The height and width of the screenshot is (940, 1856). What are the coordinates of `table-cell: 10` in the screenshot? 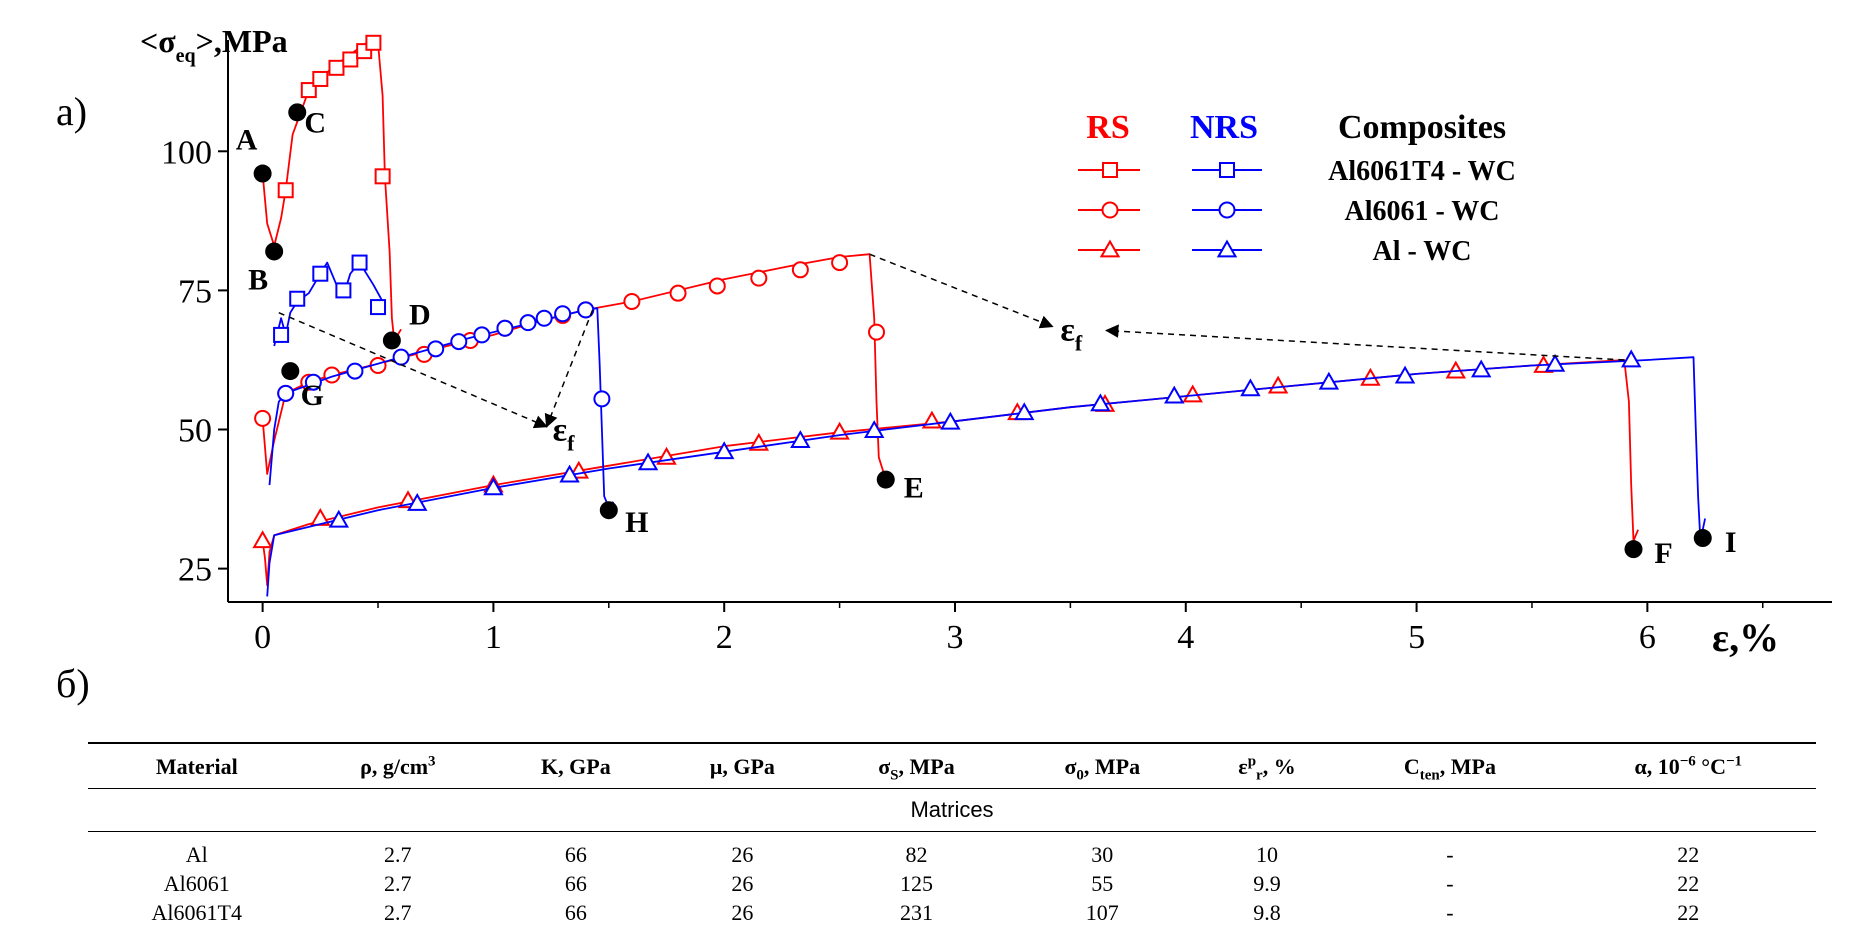 It's located at (1267, 854).